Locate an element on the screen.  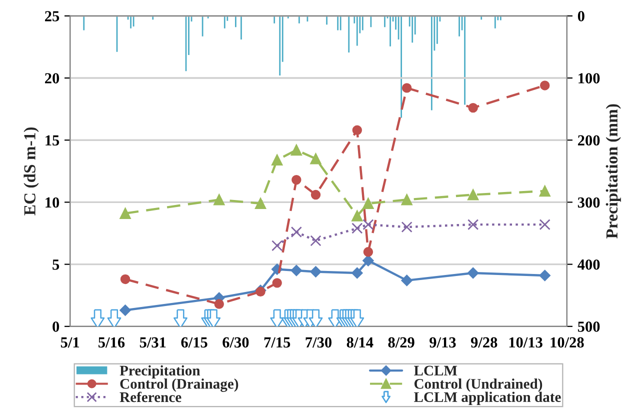
x-tick-label: 7/30 is located at coordinates (319, 342).